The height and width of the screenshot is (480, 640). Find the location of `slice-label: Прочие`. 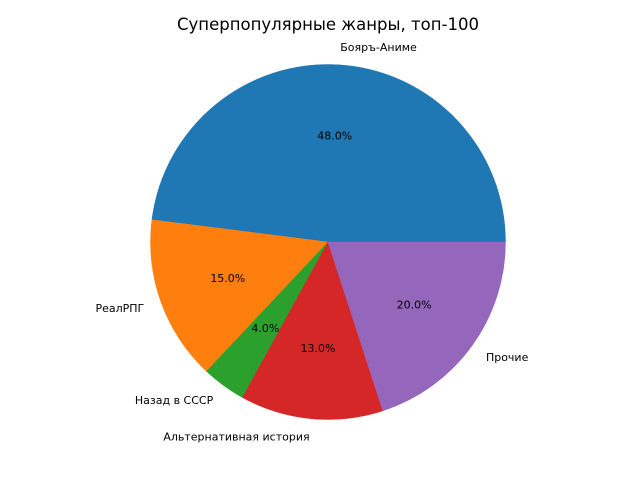

slice-label: Прочие is located at coordinates (507, 357).